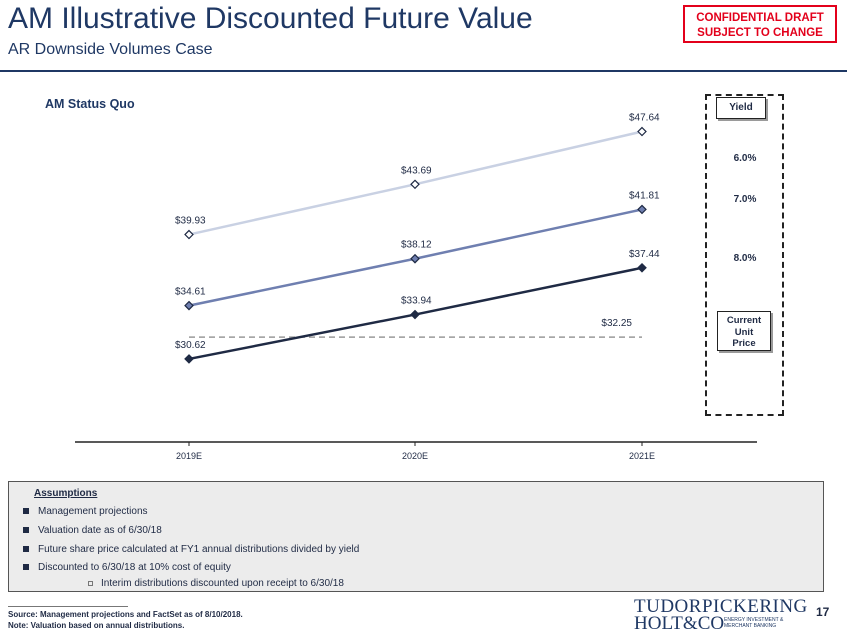  What do you see at coordinates (90, 583) in the screenshot?
I see `hollow-bullet-icon` at bounding box center [90, 583].